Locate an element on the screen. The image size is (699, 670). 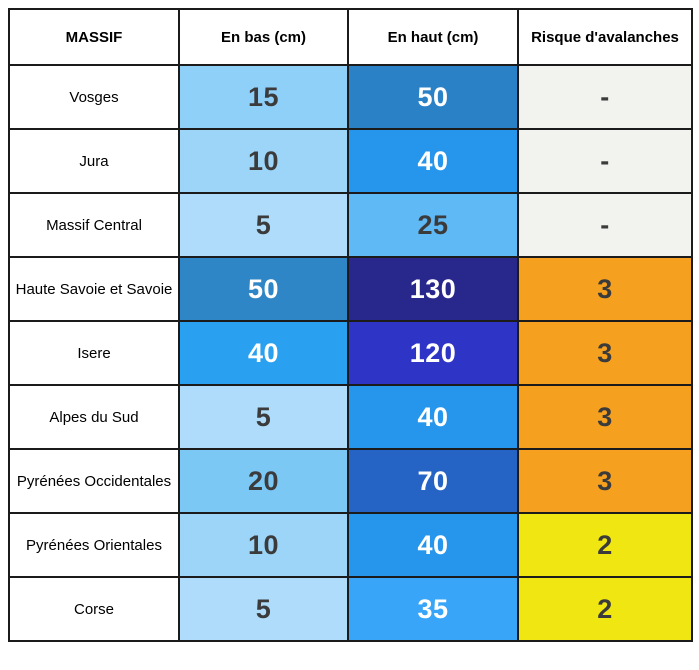
header-massif: MASSIF is located at coordinates (94, 37).